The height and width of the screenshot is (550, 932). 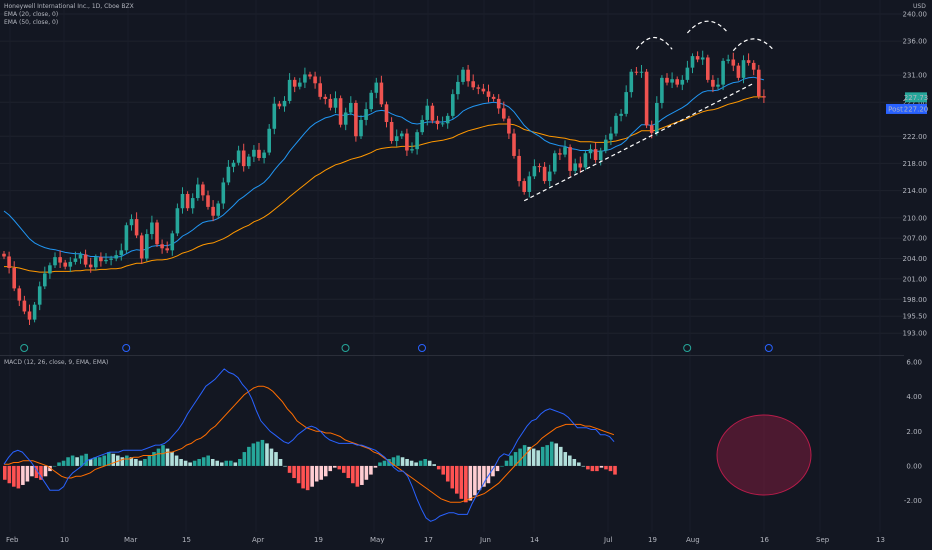 I want to click on event-marker-icon, so click(x=126, y=348).